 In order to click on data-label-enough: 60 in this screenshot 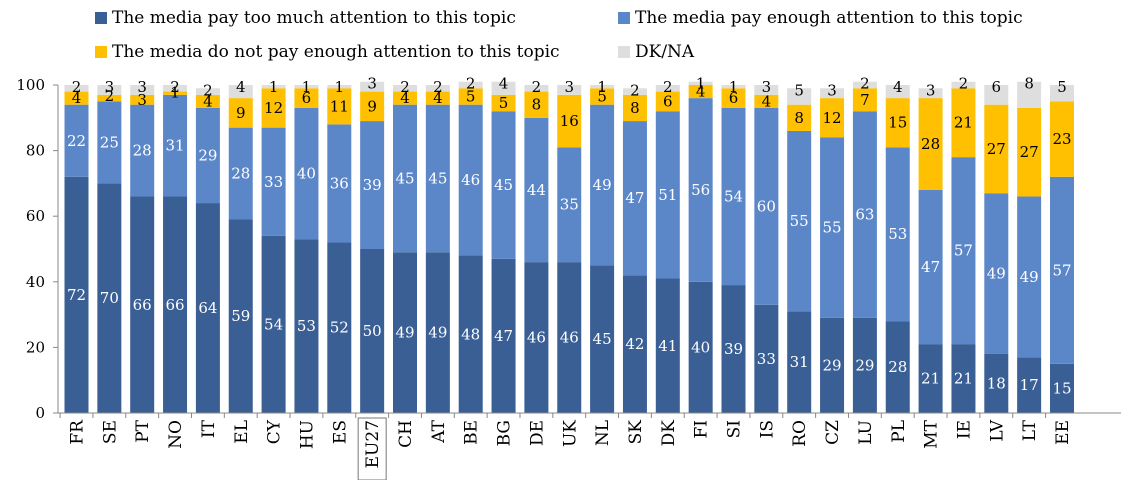, I will do `click(766, 206)`.